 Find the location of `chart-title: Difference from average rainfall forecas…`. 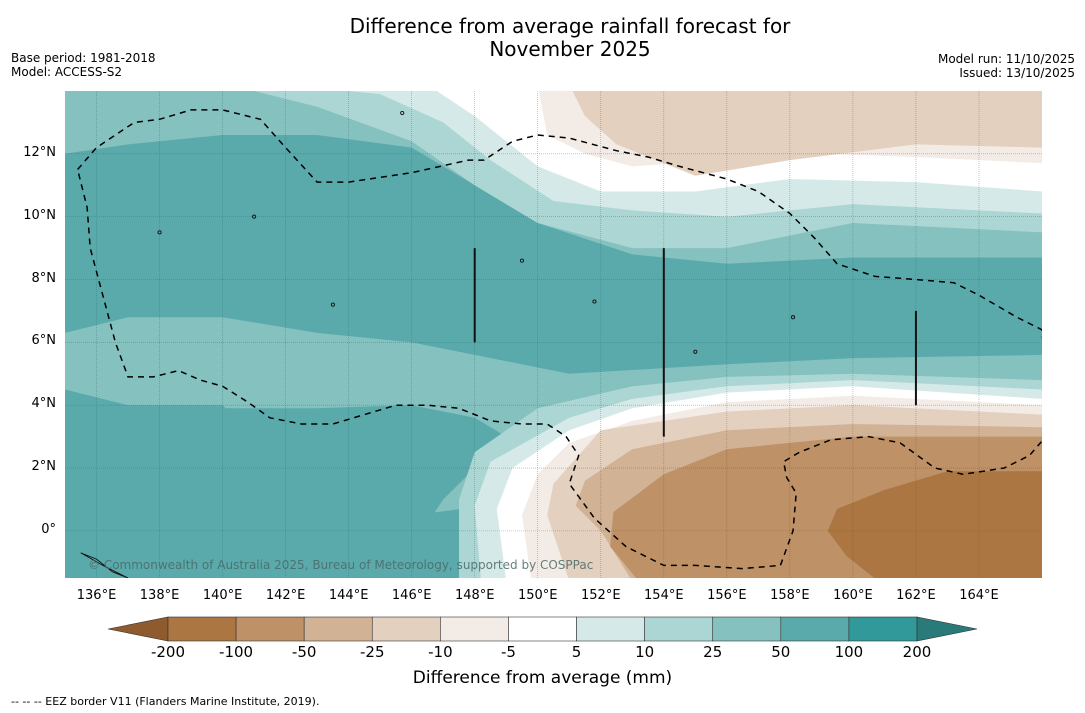

chart-title: Difference from average rainfall forecas… is located at coordinates (542, 38).